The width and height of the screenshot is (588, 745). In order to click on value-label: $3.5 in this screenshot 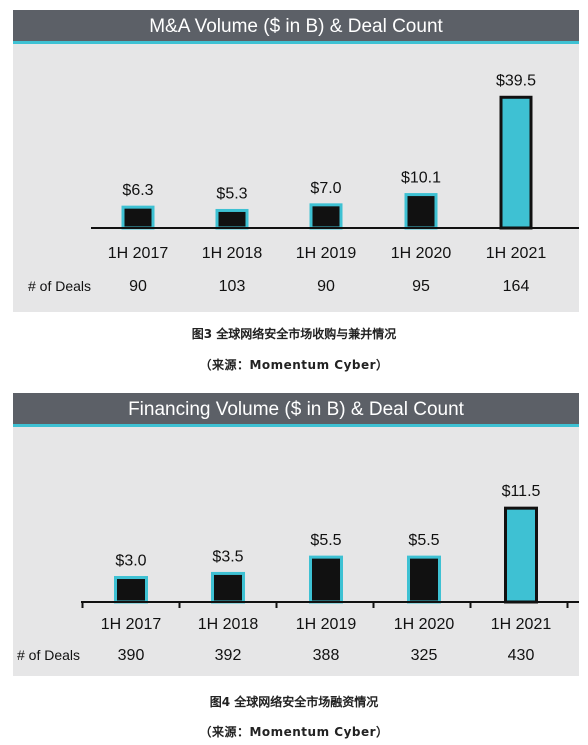, I will do `click(227, 556)`.